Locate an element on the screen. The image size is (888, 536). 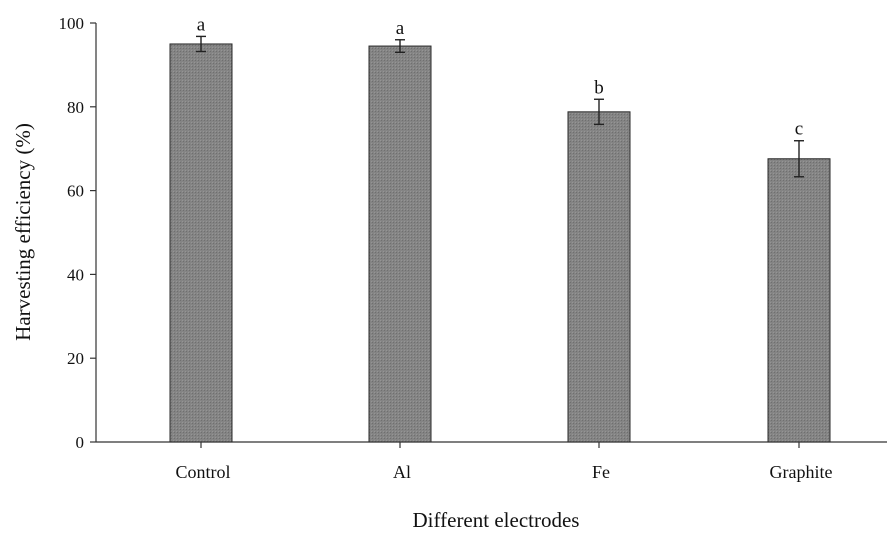
y-tick-label: 40 is located at coordinates (75, 274).